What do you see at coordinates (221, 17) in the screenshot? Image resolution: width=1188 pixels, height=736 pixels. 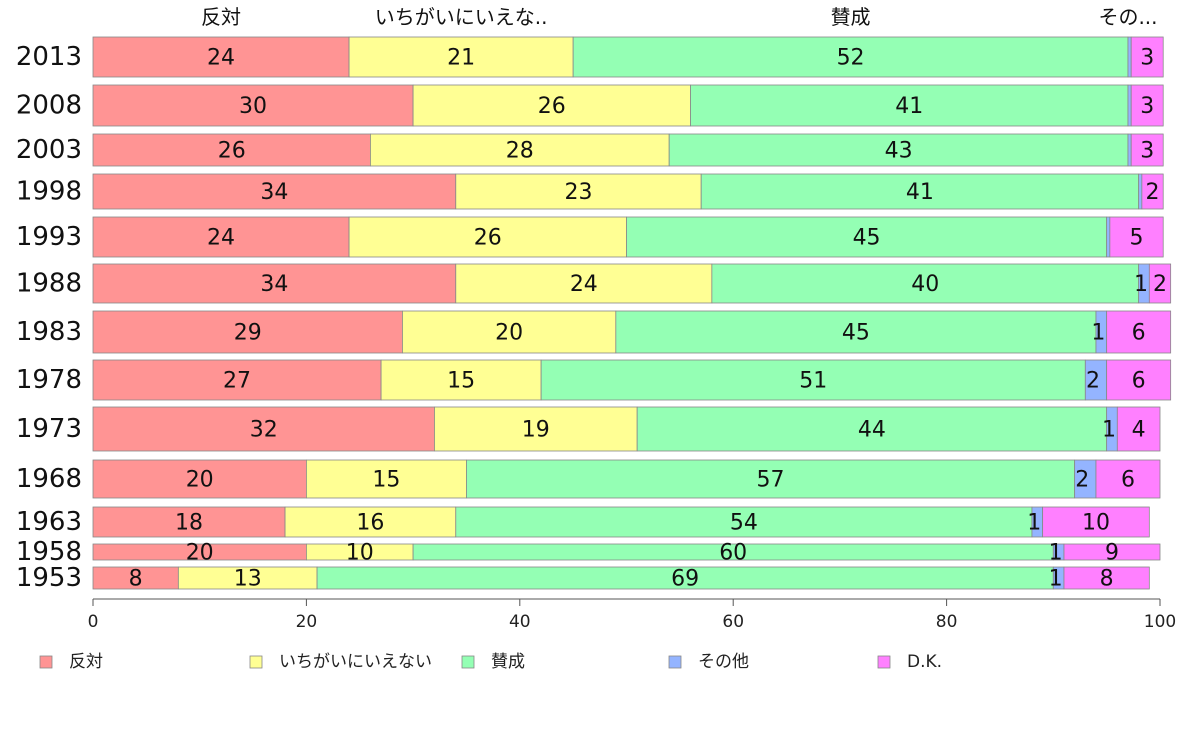 I see `top-category-label: 反対` at bounding box center [221, 17].